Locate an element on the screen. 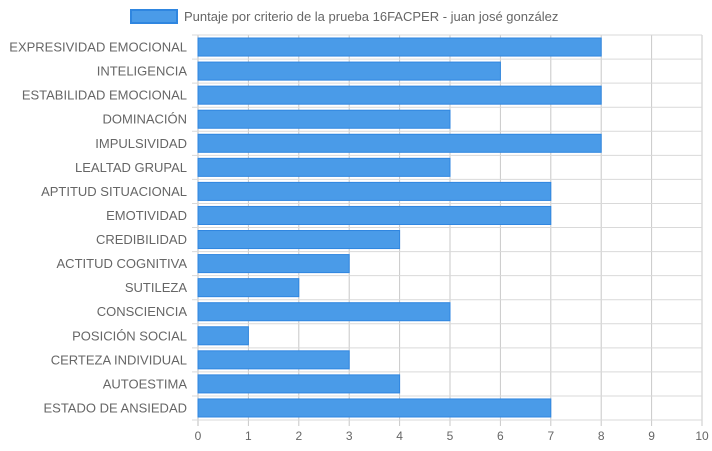 Image resolution: width=712 pixels, height=451 pixels. category-label: ESTABILIDAD EMOCIONAL is located at coordinates (104, 95).